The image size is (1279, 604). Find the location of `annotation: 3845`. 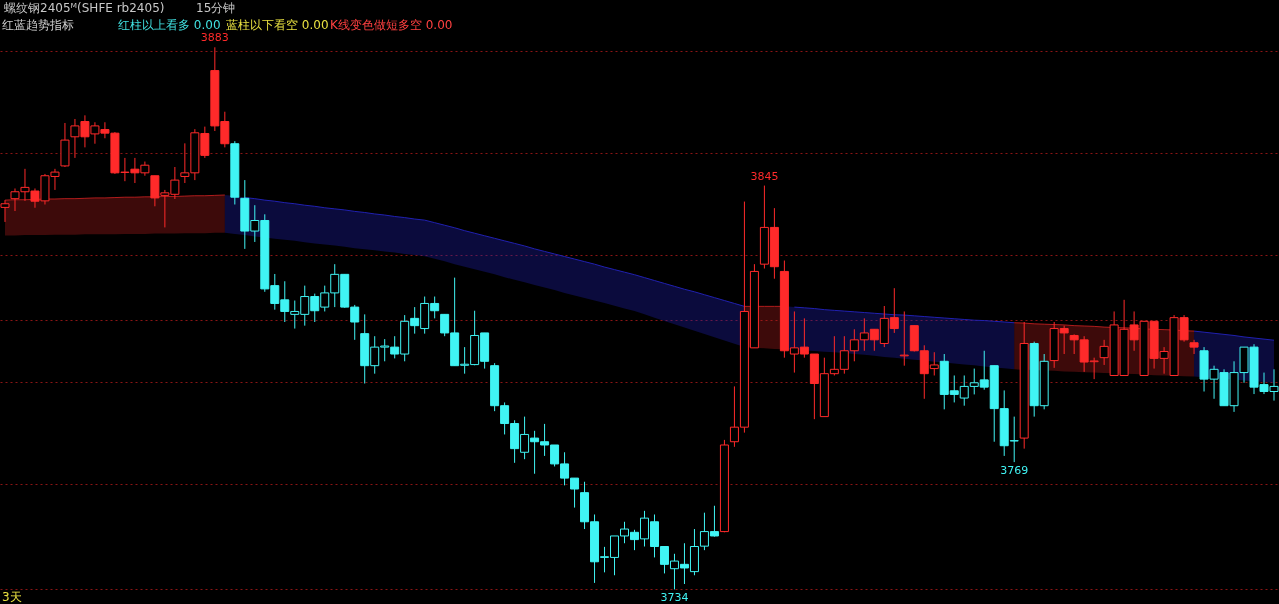

annotation: 3845 is located at coordinates (764, 176).